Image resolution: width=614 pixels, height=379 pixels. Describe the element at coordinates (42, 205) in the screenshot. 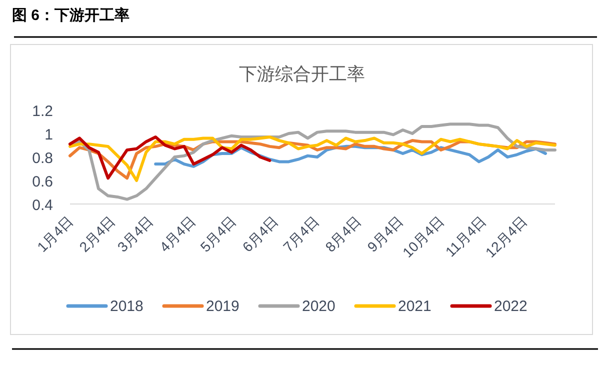

I see `y-tick-label: 0.4` at that location.